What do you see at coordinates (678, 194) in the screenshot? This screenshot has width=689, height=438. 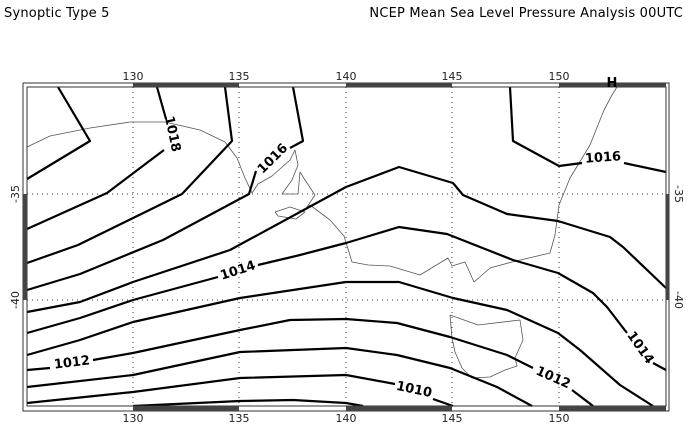 I see `lat-tick-35-right: -35` at bounding box center [678, 194].